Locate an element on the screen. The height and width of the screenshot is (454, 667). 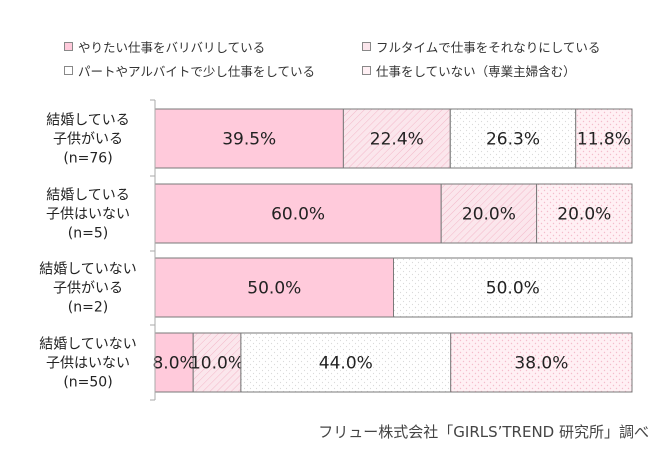
category-label: (n=2) is located at coordinates (88, 308).